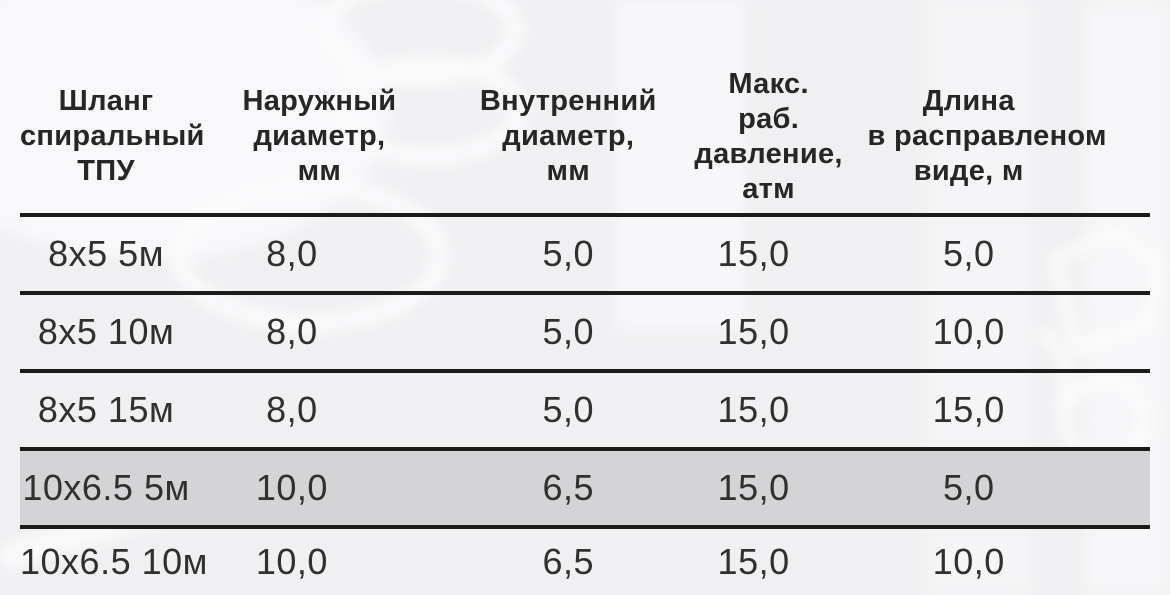  What do you see at coordinates (987, 136) in the screenshot?
I see `header-line: в расправленом` at bounding box center [987, 136].